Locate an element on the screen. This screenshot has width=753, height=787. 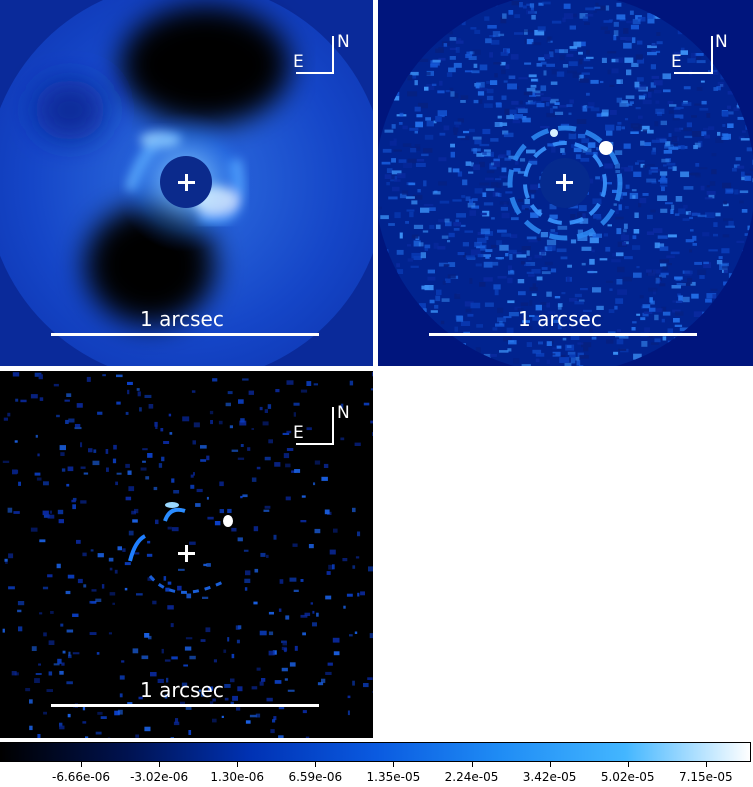
colorbar-tick-label: 6.59e-06 is located at coordinates (315, 777).